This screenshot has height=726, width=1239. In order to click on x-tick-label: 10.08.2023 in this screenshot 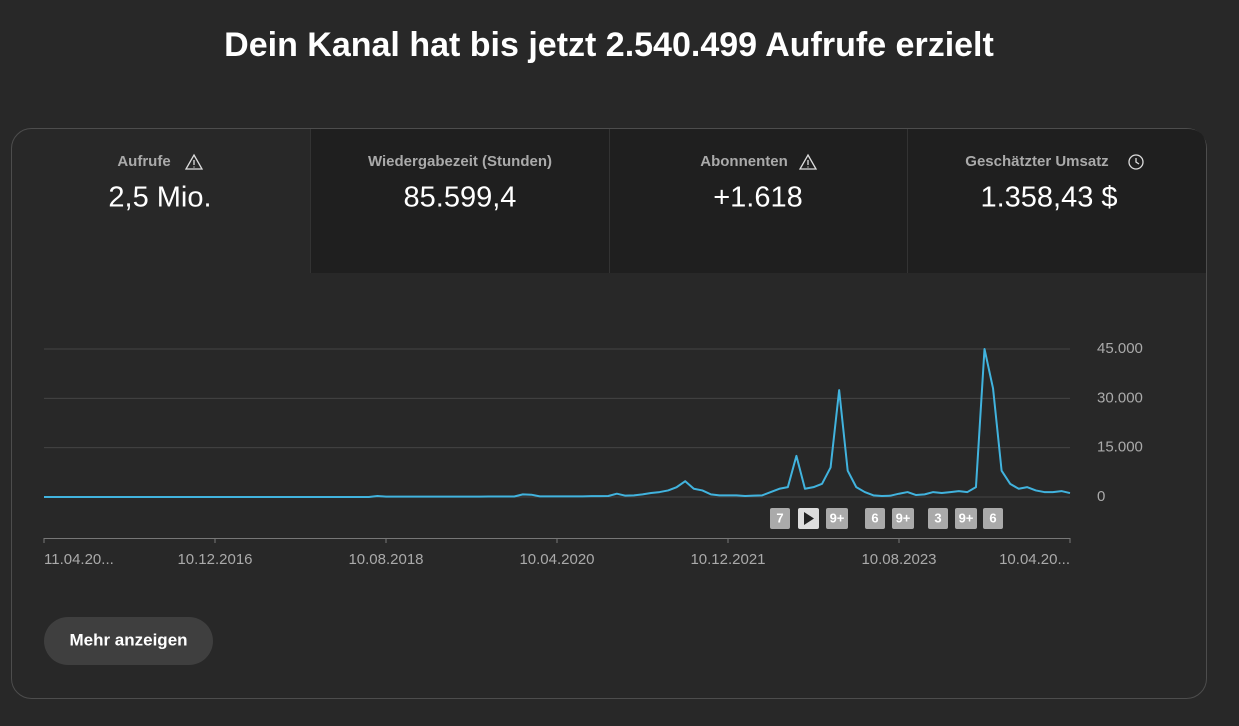, I will do `click(898, 559)`.